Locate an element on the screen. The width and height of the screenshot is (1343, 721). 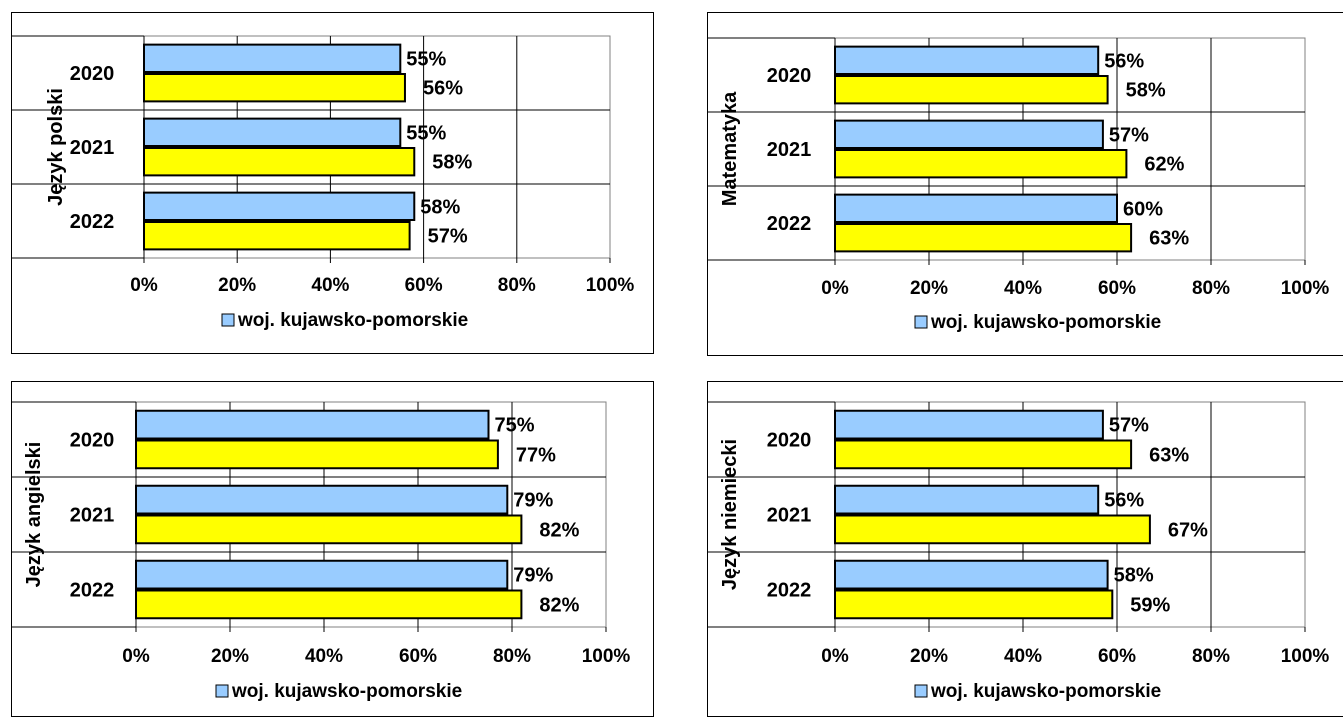
data-label: 77% is located at coordinates (536, 455).